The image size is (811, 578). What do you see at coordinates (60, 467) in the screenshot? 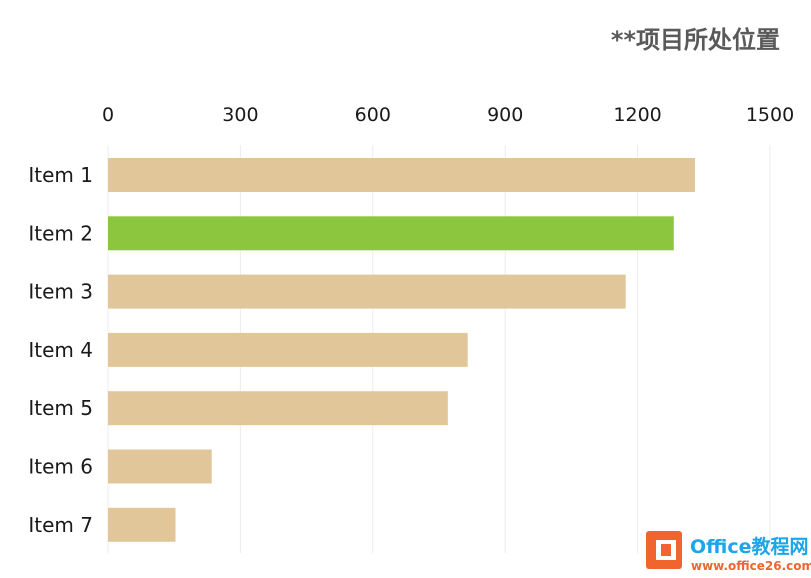
I see `category-label: Item 6` at bounding box center [60, 467].